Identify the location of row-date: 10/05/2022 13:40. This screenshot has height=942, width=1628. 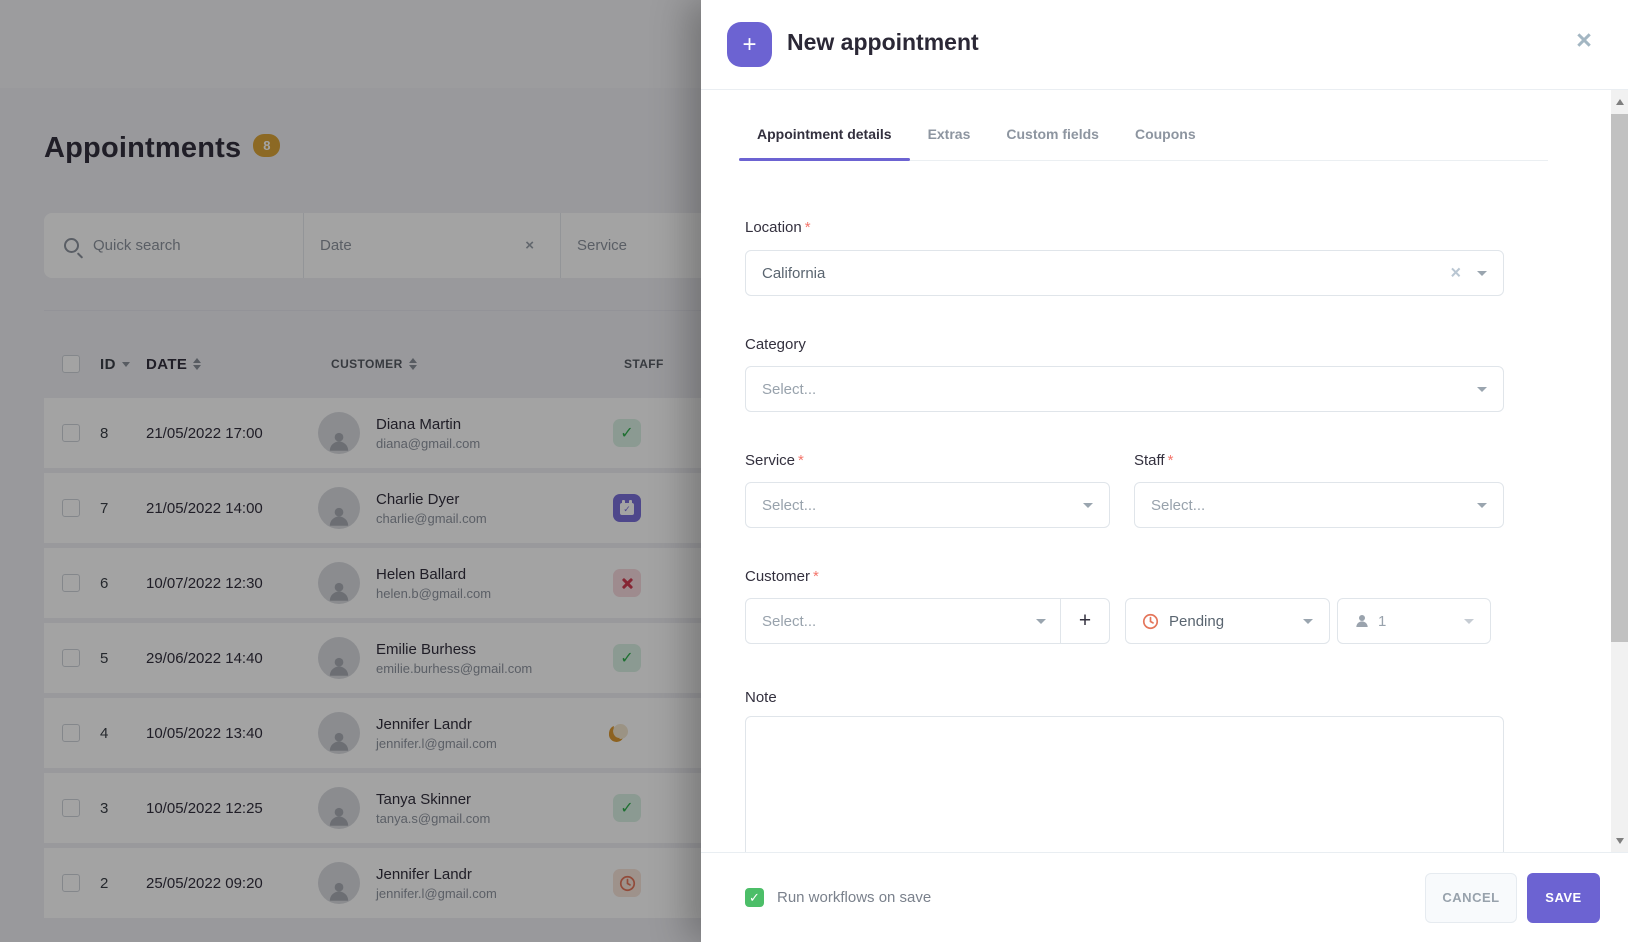
(204, 733).